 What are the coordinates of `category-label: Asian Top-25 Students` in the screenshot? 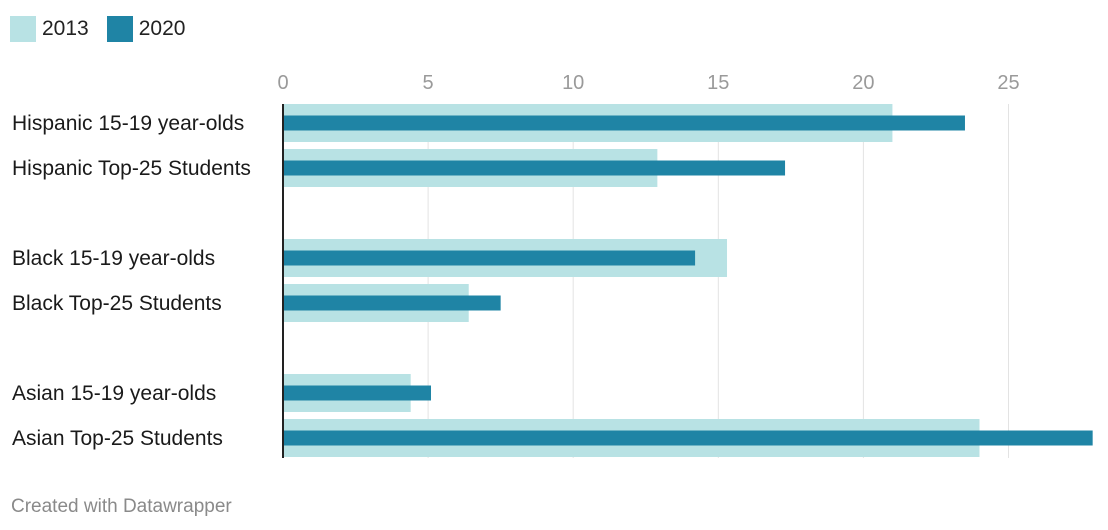 It's located at (117, 438).